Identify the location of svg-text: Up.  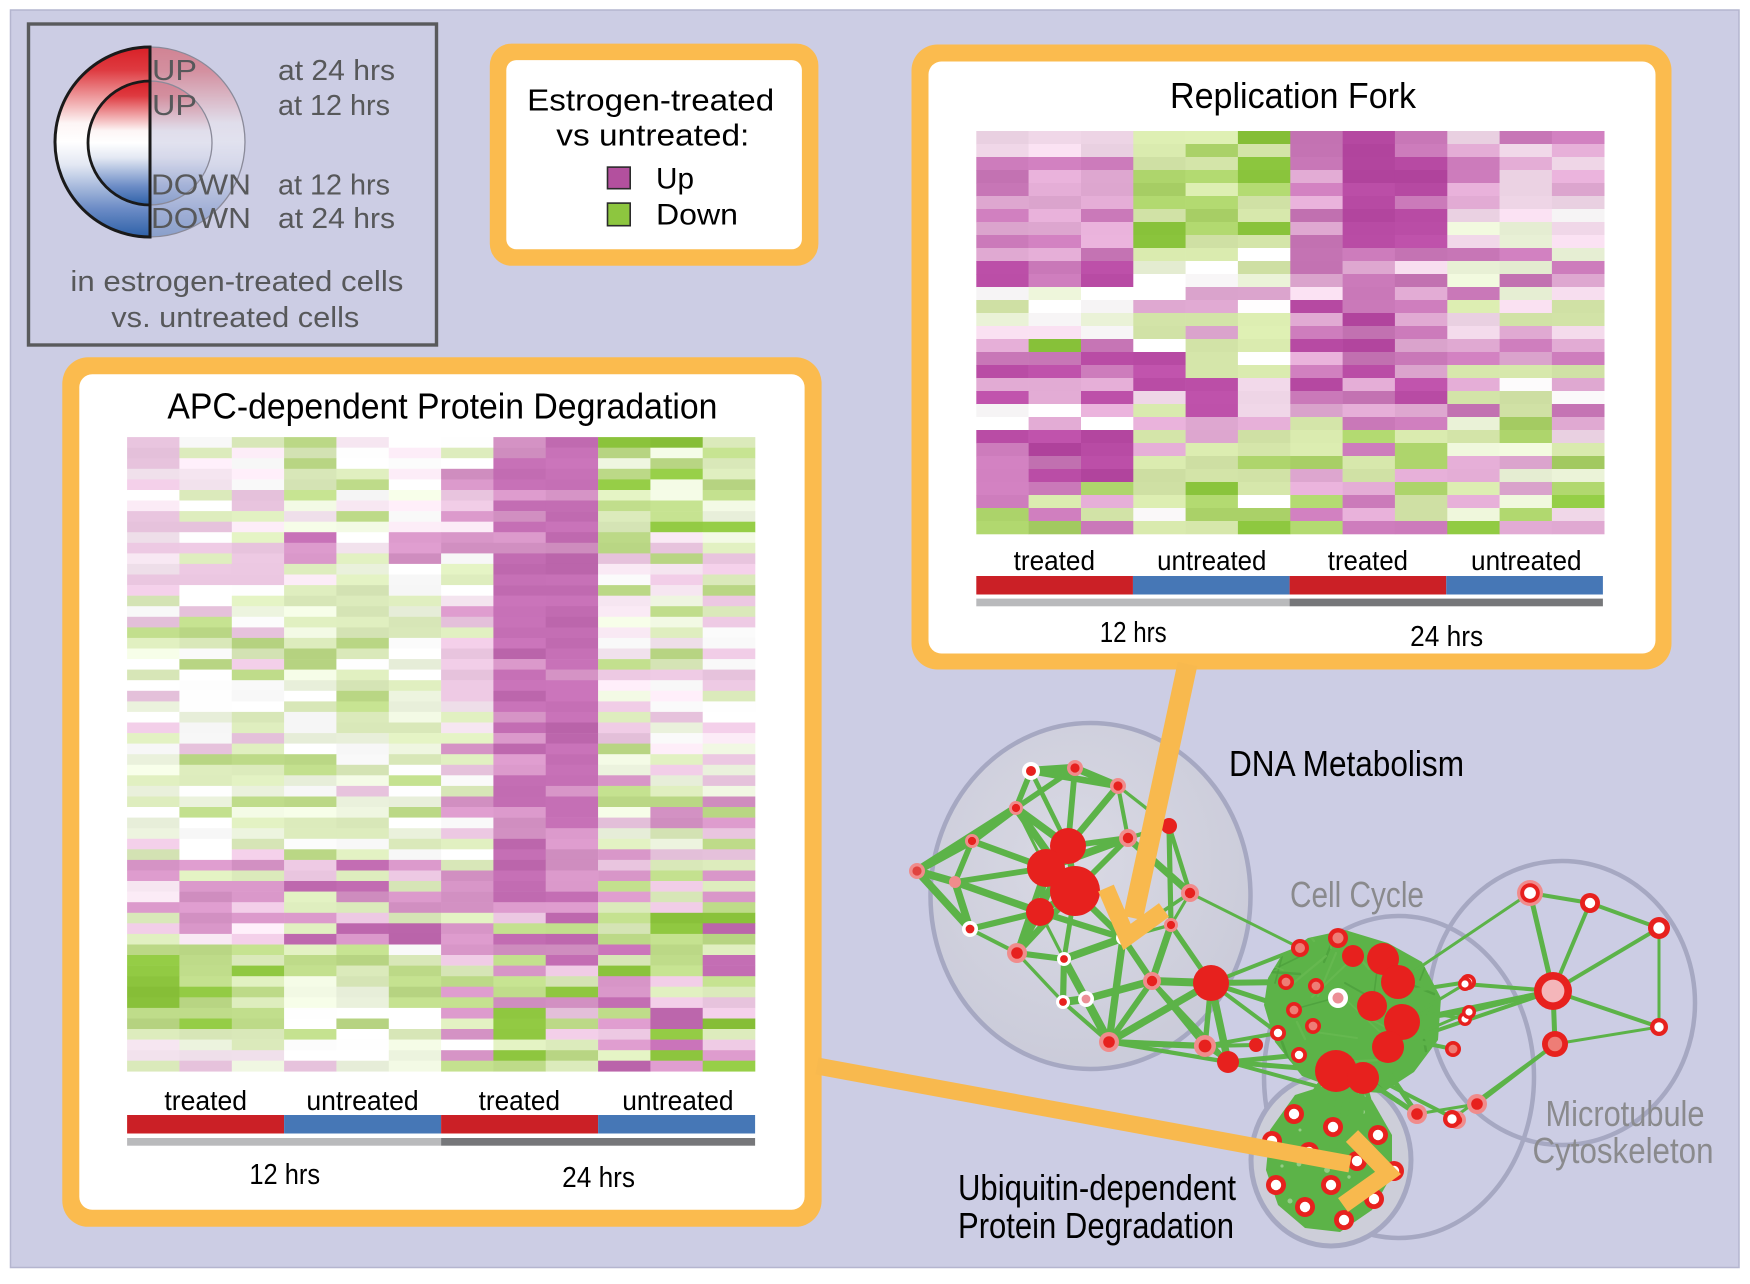
(675, 179).